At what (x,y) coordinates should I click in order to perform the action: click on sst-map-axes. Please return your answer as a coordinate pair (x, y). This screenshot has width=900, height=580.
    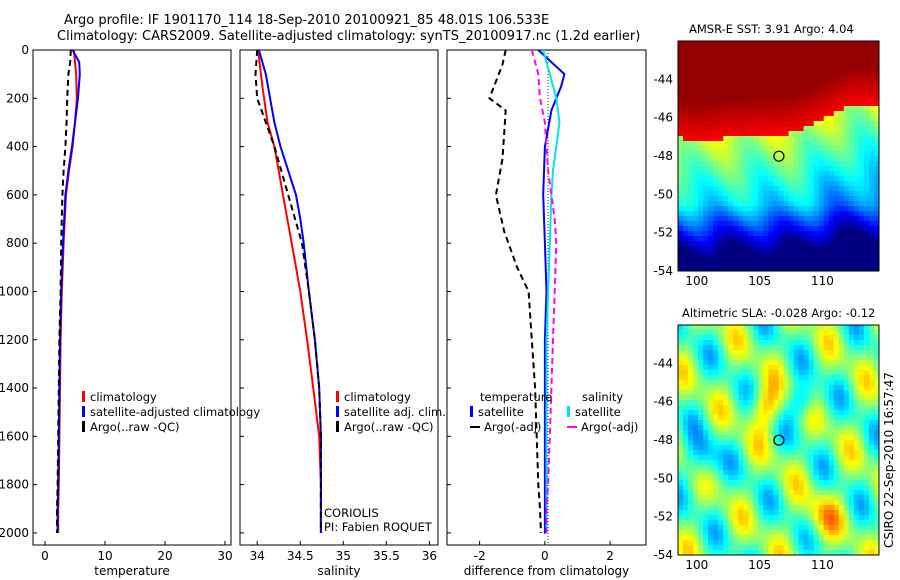
    Looking at the image, I should click on (778, 156).